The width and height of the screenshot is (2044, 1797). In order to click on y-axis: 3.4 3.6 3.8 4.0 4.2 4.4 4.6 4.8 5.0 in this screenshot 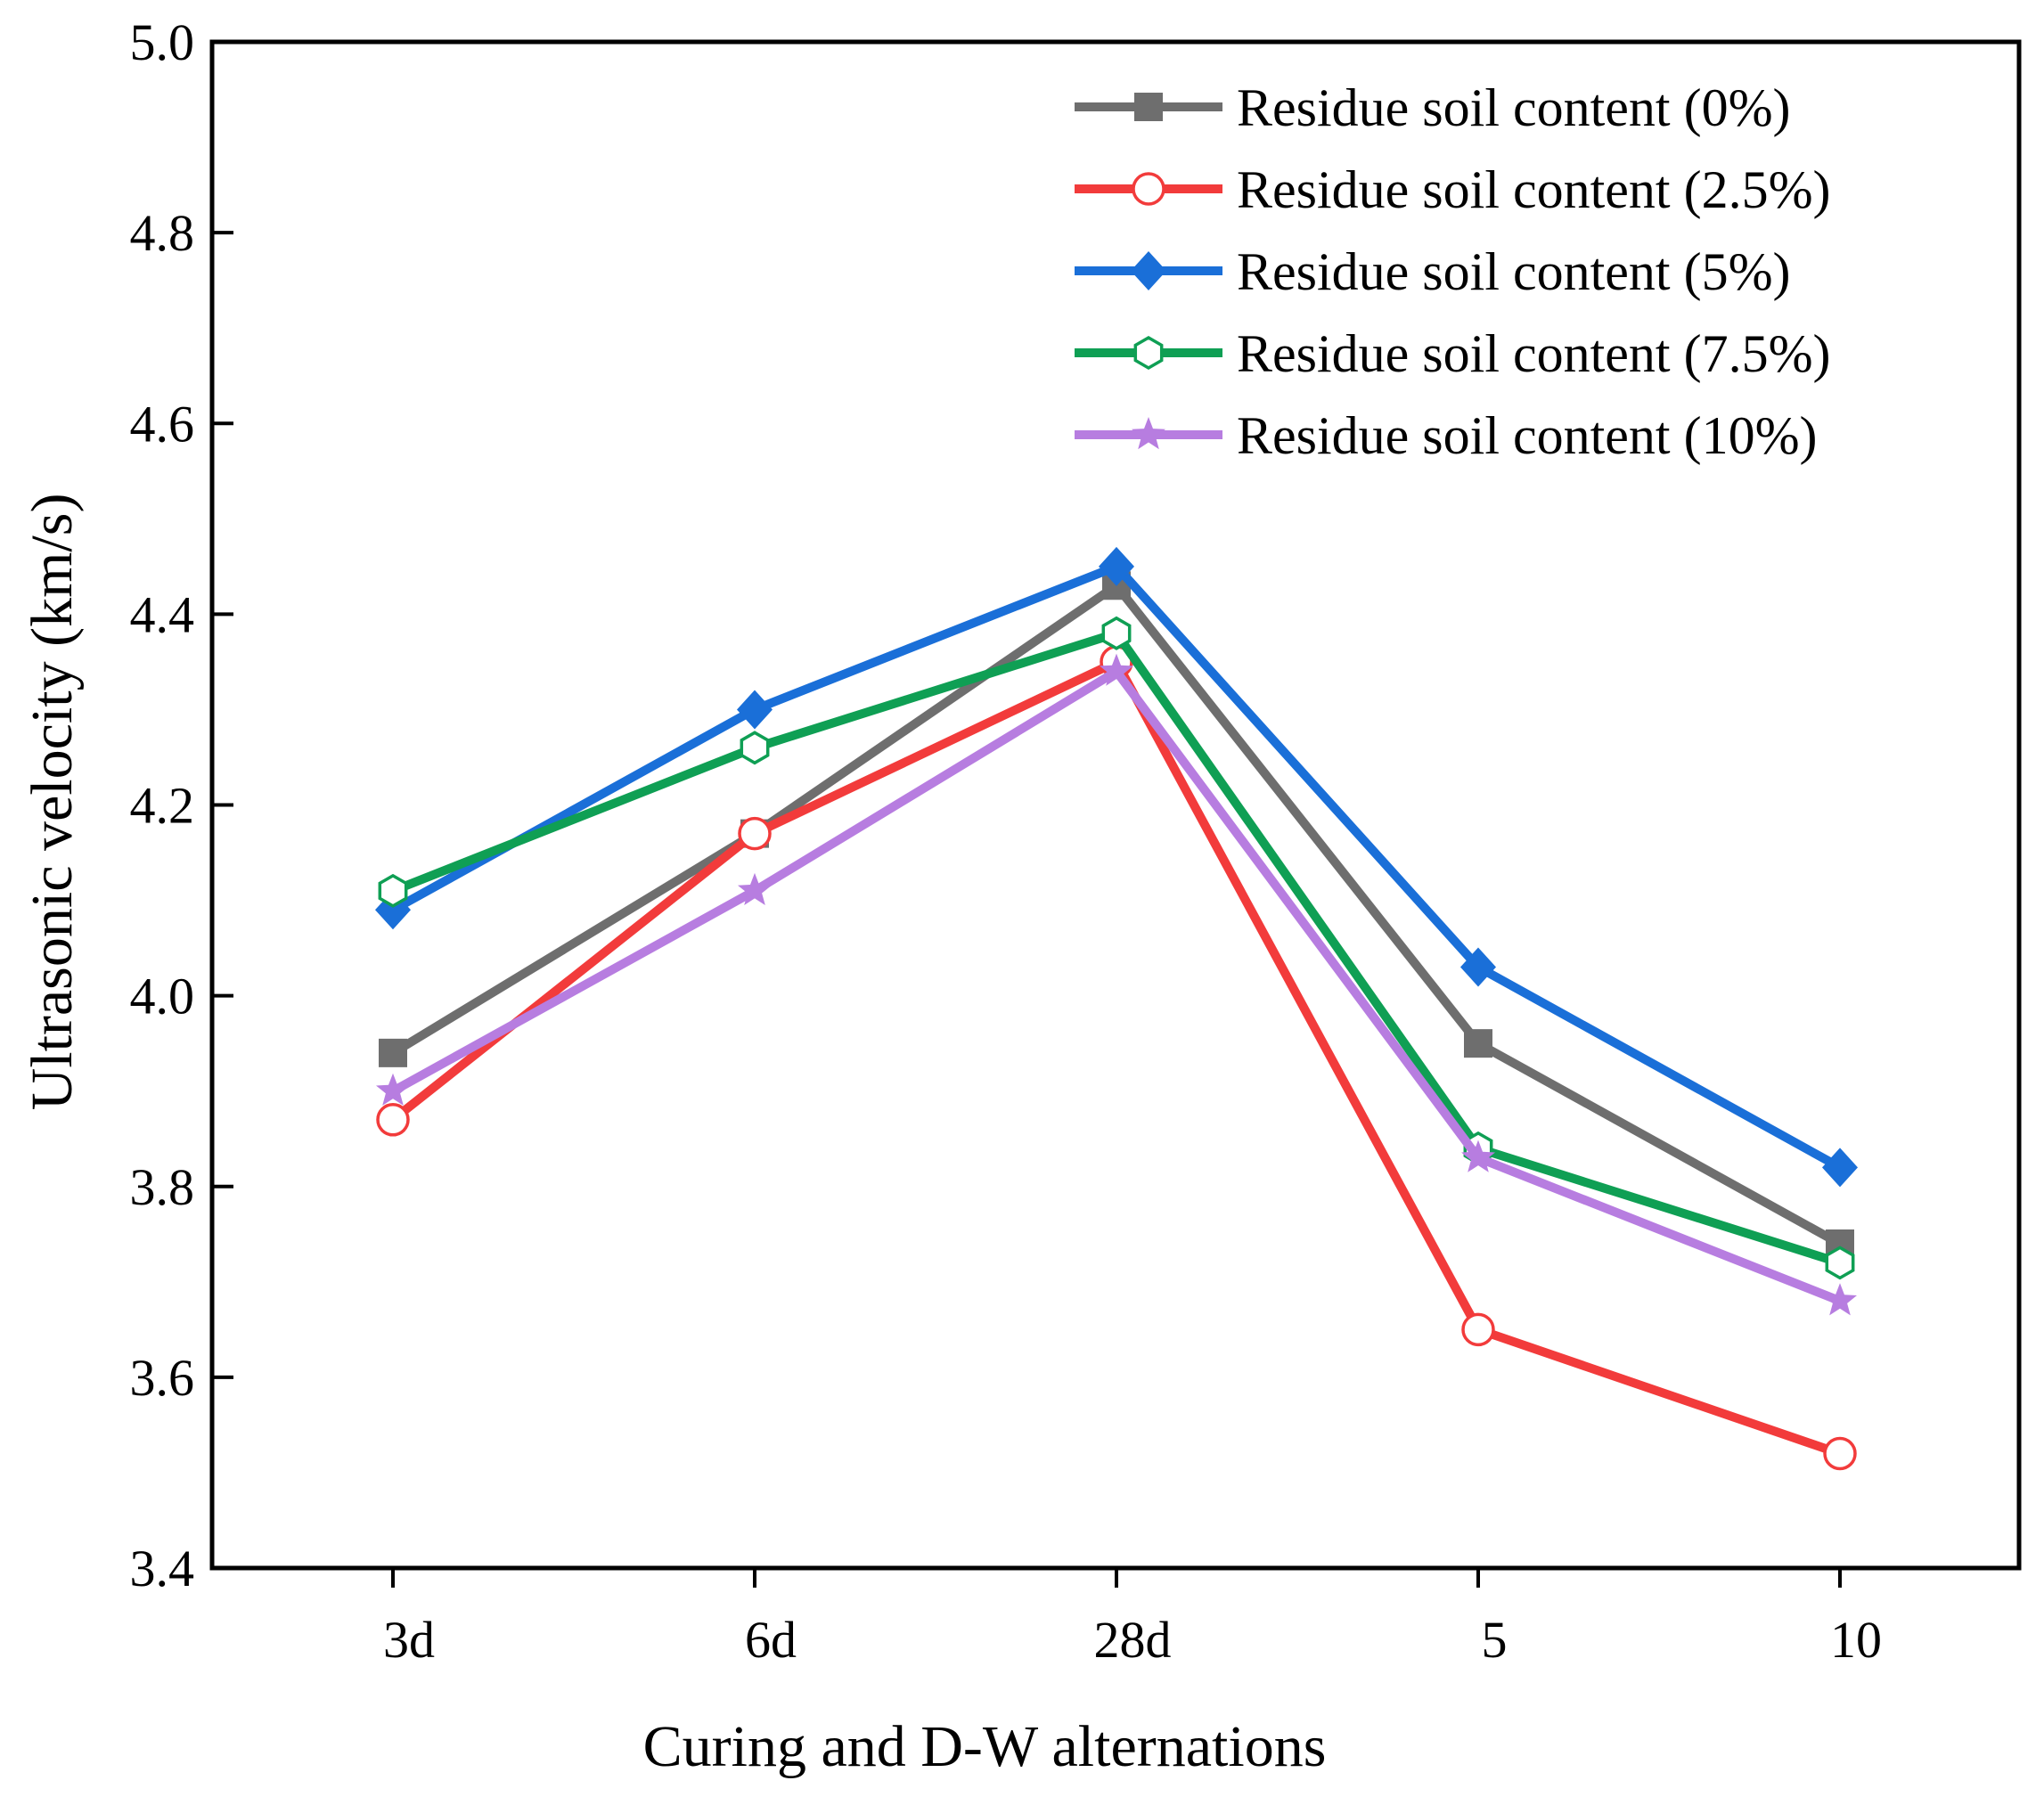, I will do `click(181, 805)`.